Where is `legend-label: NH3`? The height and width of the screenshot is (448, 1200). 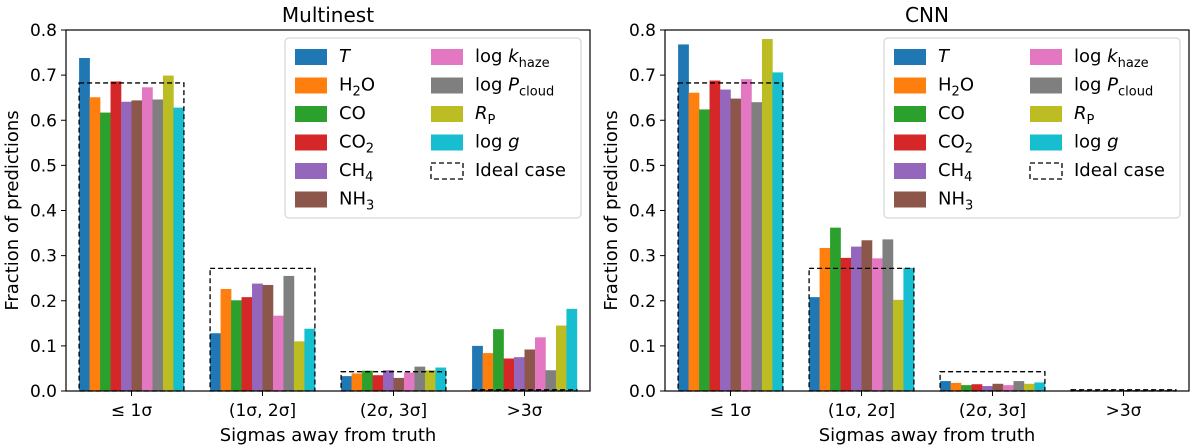
legend-label: NH3 is located at coordinates (955, 201).